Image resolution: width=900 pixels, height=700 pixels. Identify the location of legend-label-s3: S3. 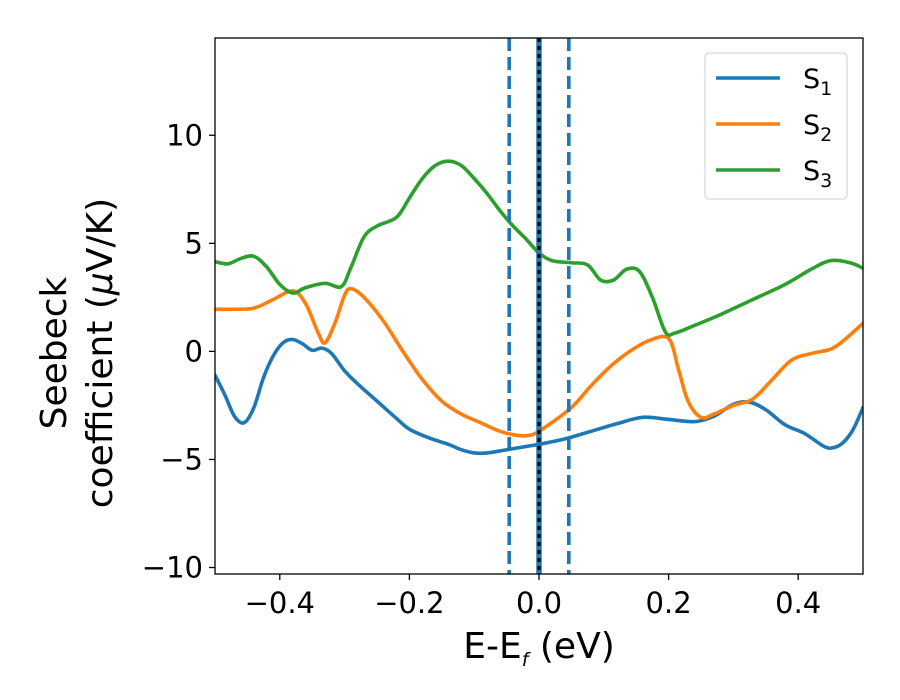
(817, 174).